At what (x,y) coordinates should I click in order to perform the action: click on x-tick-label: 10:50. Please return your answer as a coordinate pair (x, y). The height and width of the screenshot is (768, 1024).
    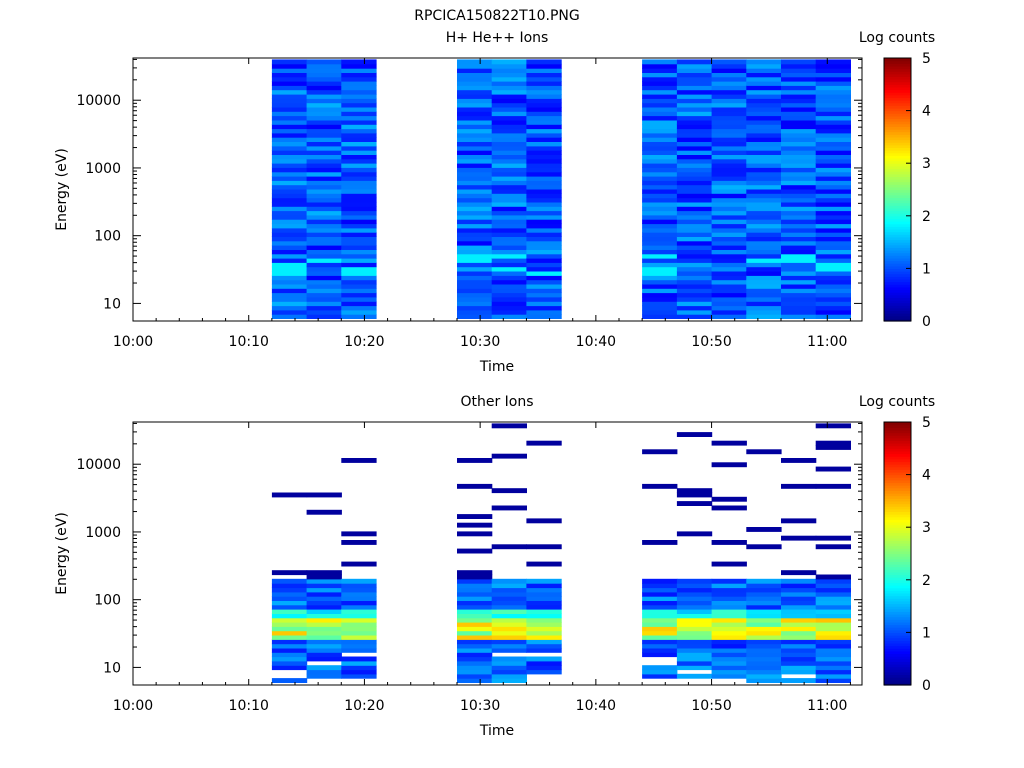
    Looking at the image, I should click on (711, 706).